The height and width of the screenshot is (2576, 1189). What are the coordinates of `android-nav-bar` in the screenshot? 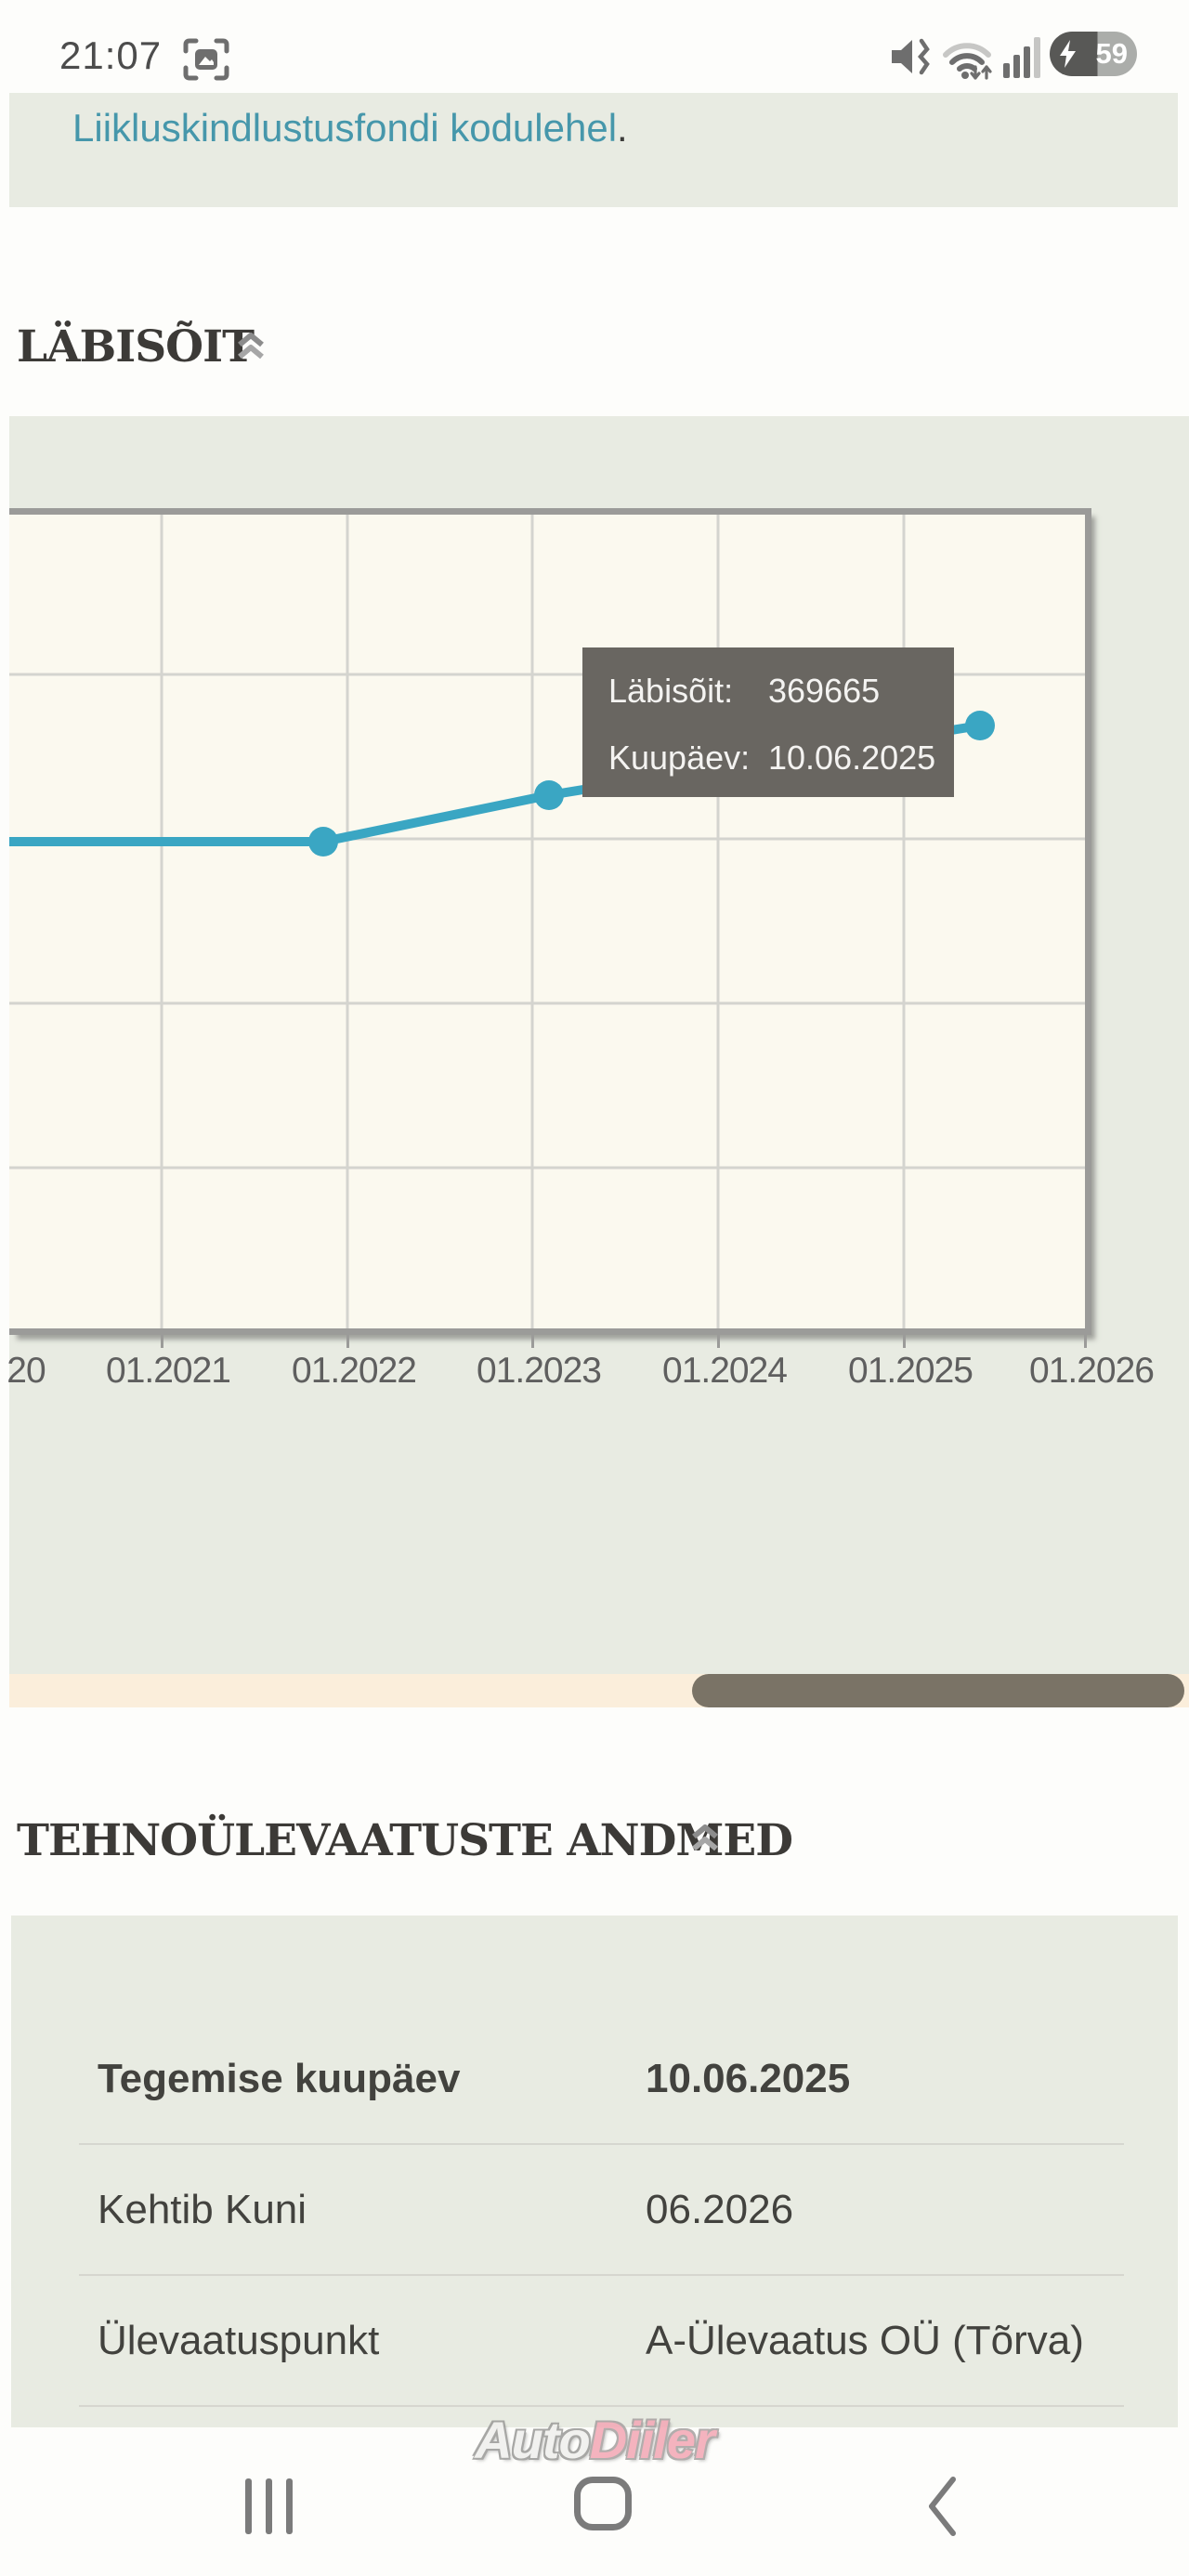 It's located at (594, 2521).